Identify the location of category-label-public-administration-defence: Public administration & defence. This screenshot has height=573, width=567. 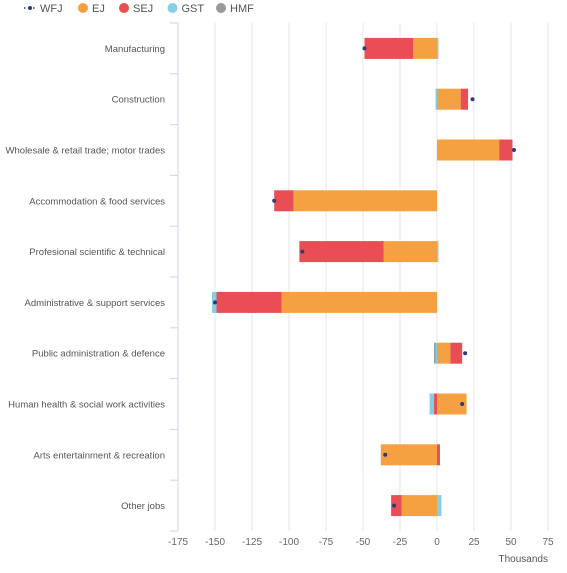
(98, 354).